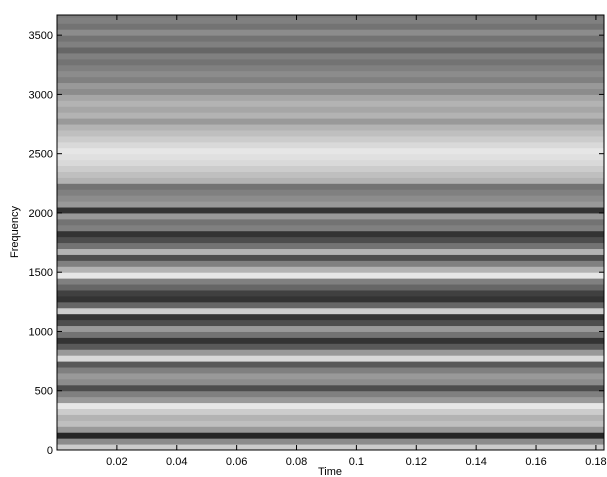 The image size is (607, 477). Describe the element at coordinates (330, 471) in the screenshot. I see `x-axis-label: Time` at that location.